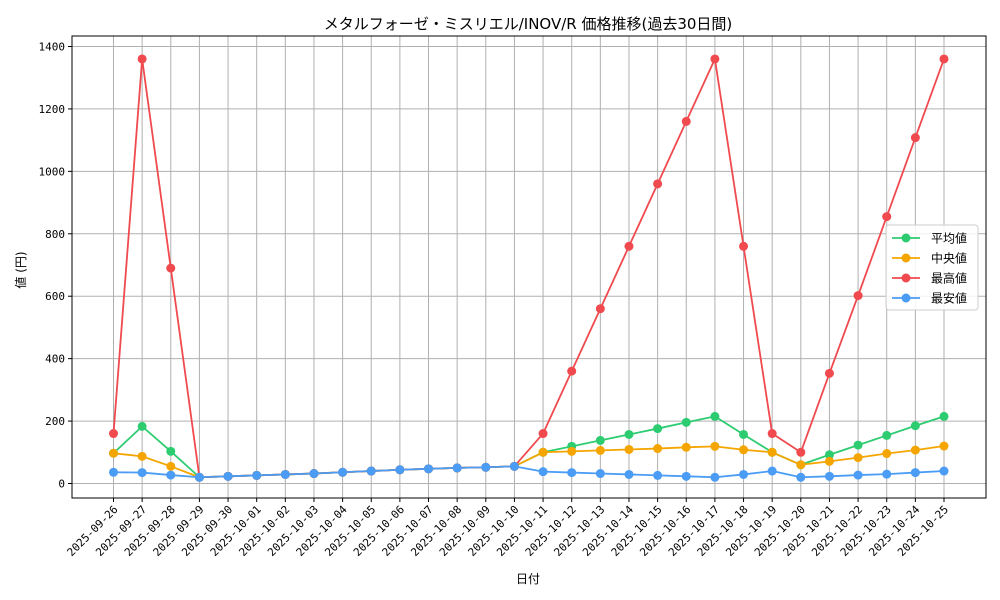 This screenshot has height=600, width=1000. Describe the element at coordinates (929, 238) in the screenshot. I see `legend-item: 平均値` at that location.